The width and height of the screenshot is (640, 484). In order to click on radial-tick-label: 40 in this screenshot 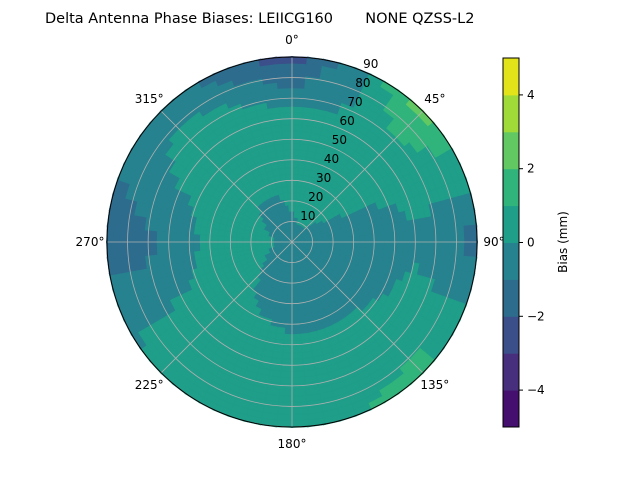, I will do `click(331, 159)`.